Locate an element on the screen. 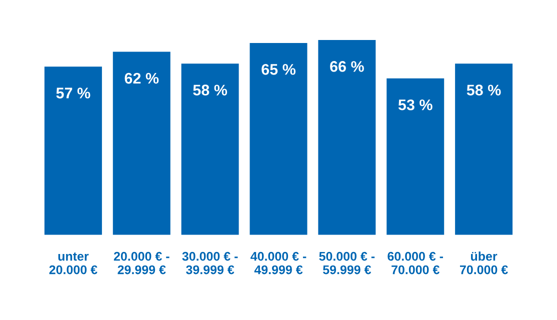  x-tick-label: 50.000 € - 59.999 € is located at coordinates (347, 263).